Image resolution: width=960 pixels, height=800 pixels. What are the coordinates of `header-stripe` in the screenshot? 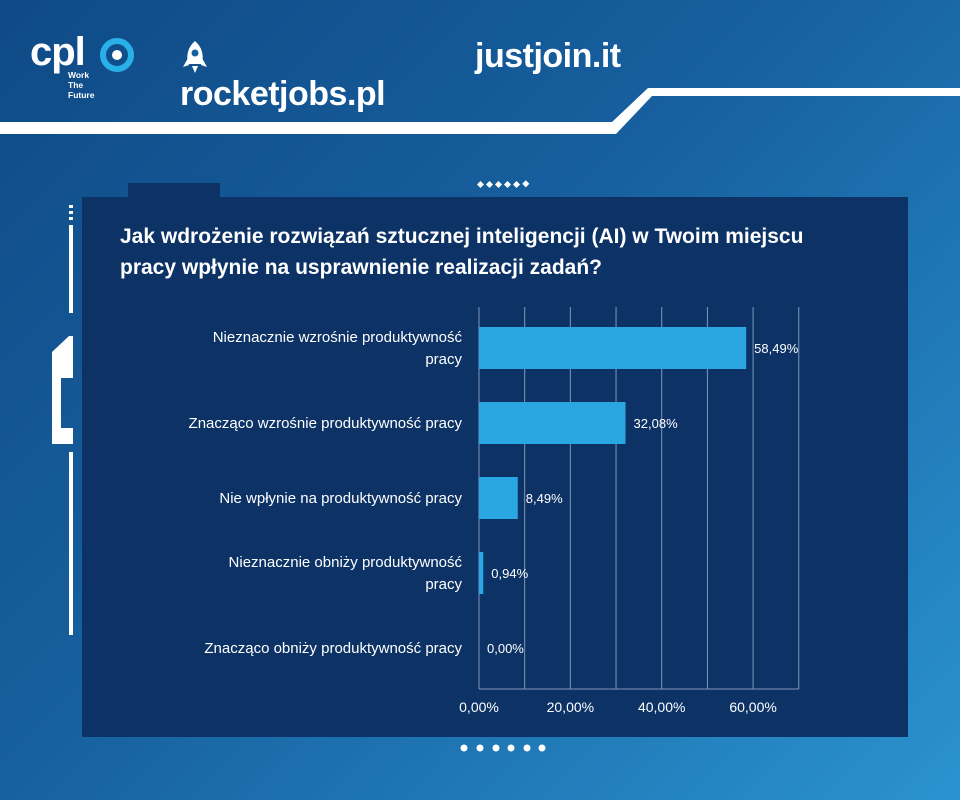 It's located at (480, 111).